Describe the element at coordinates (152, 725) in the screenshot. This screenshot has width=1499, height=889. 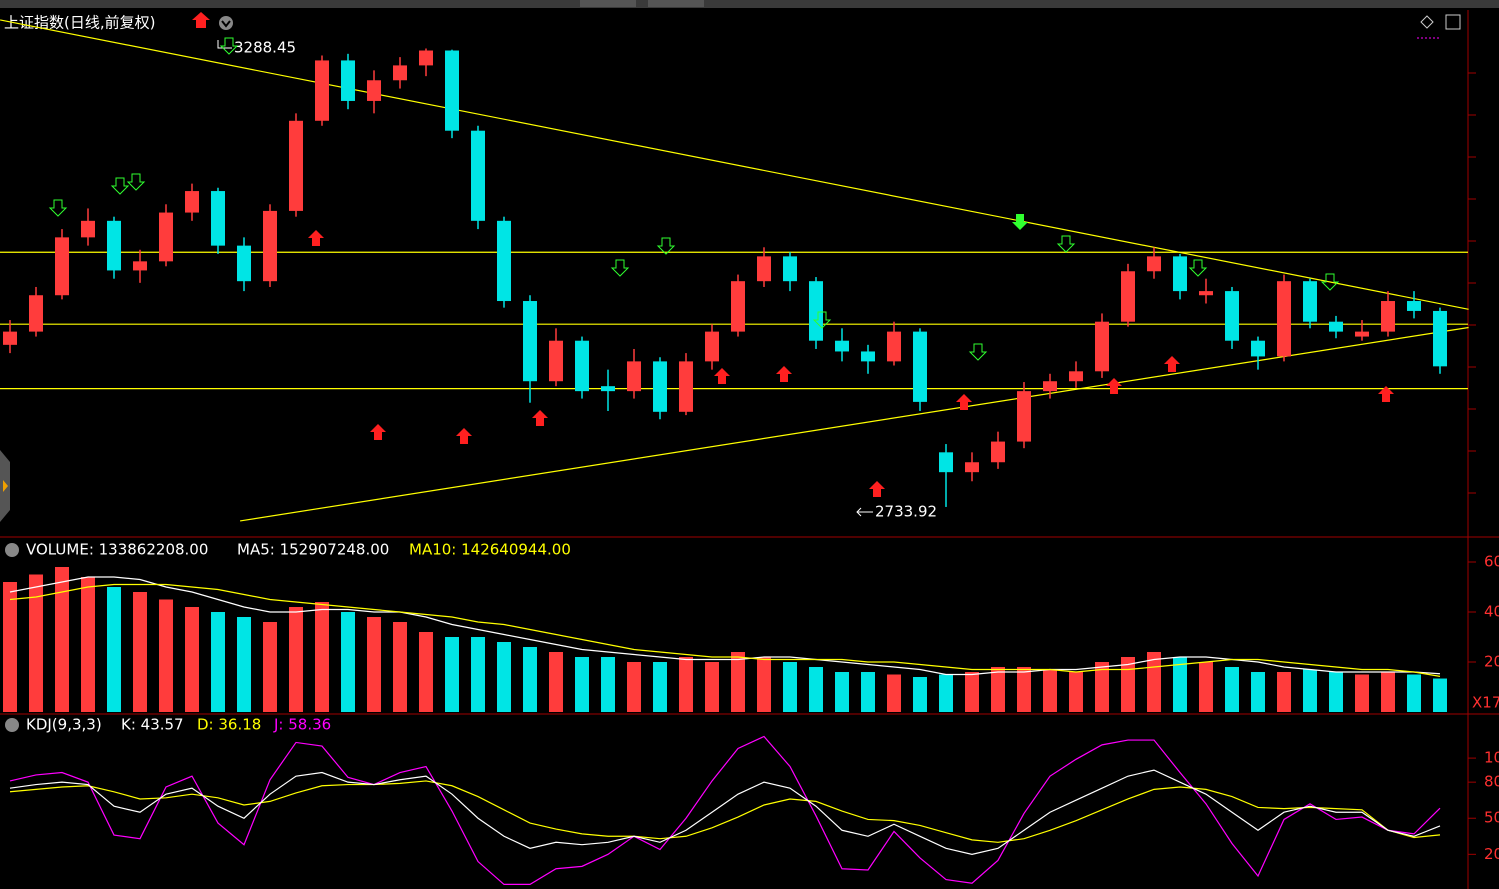
I see `k-legend: K: 43.57` at that location.